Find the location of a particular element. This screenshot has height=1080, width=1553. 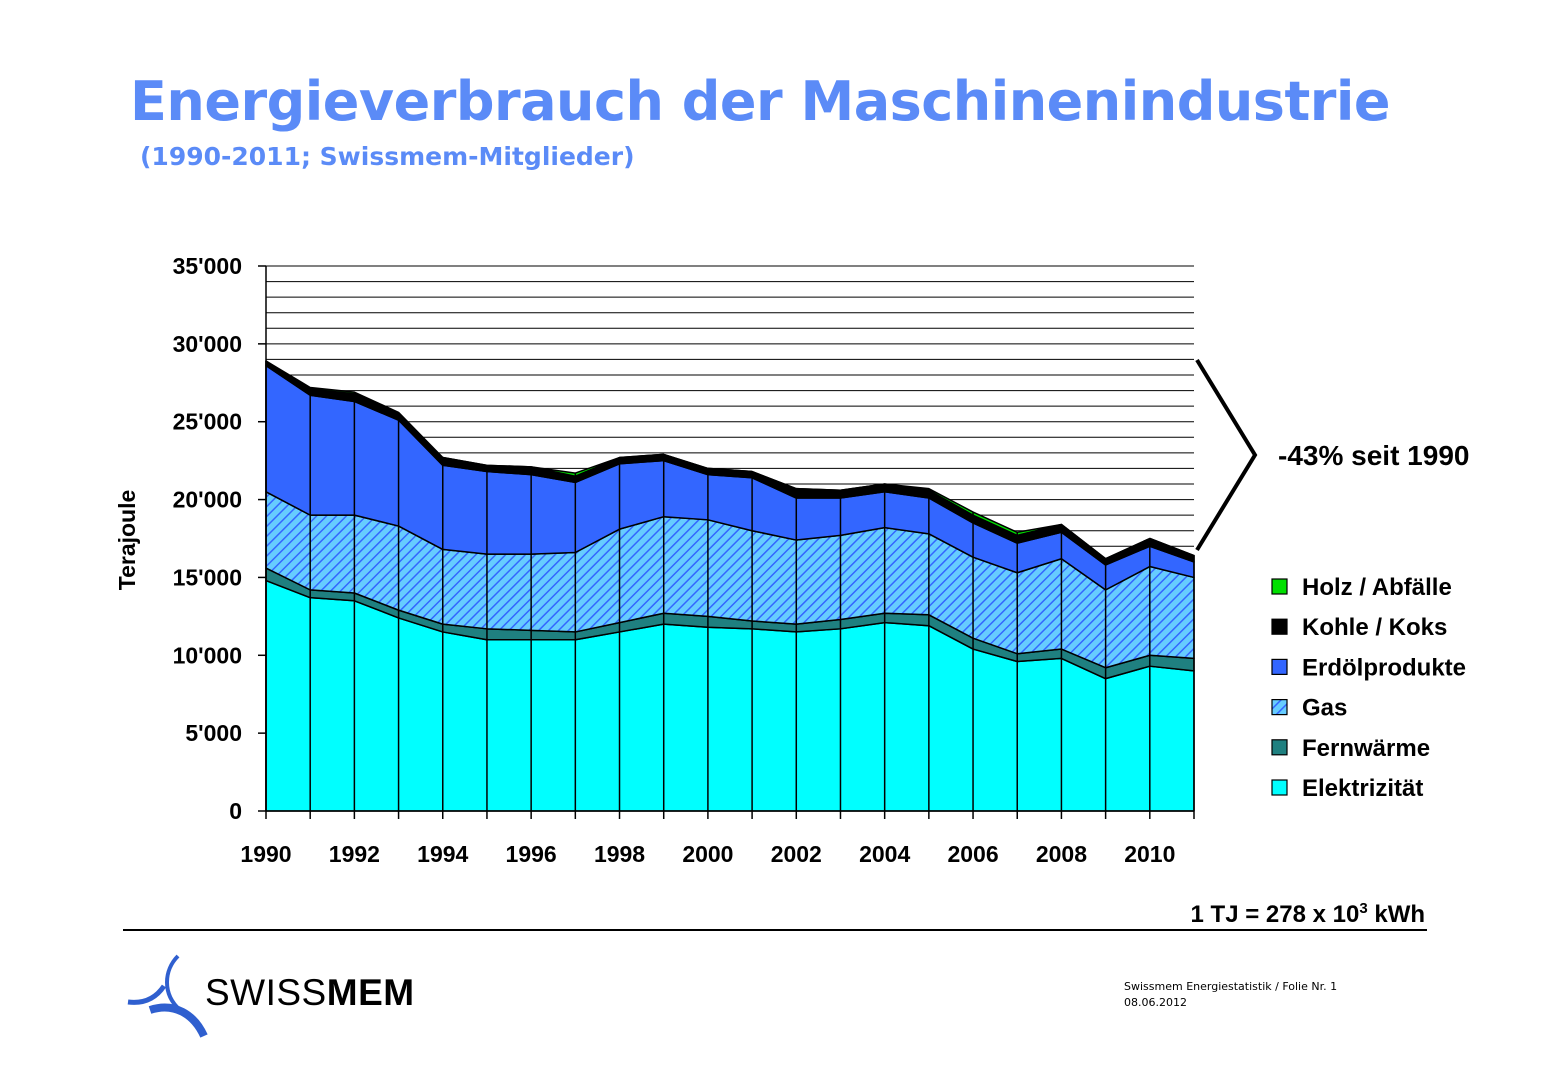

logo-wordmark-bold: MEM is located at coordinates (370, 992).